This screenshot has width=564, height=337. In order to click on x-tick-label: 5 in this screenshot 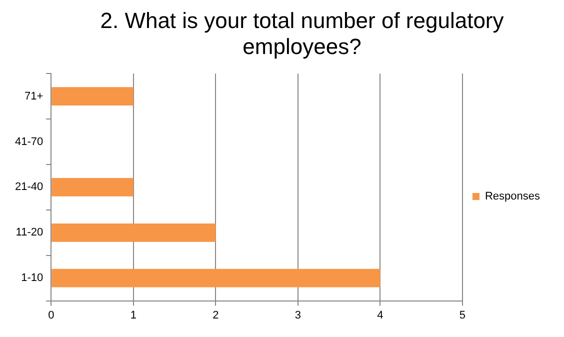, I will do `click(462, 315)`.